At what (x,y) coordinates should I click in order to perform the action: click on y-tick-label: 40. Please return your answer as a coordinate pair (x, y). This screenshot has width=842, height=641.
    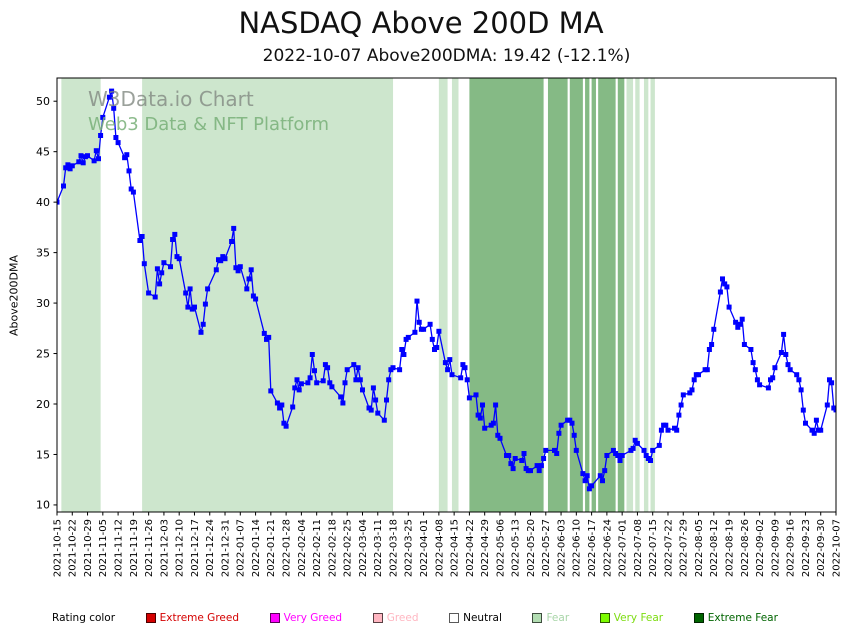
    Looking at the image, I should click on (43, 202).